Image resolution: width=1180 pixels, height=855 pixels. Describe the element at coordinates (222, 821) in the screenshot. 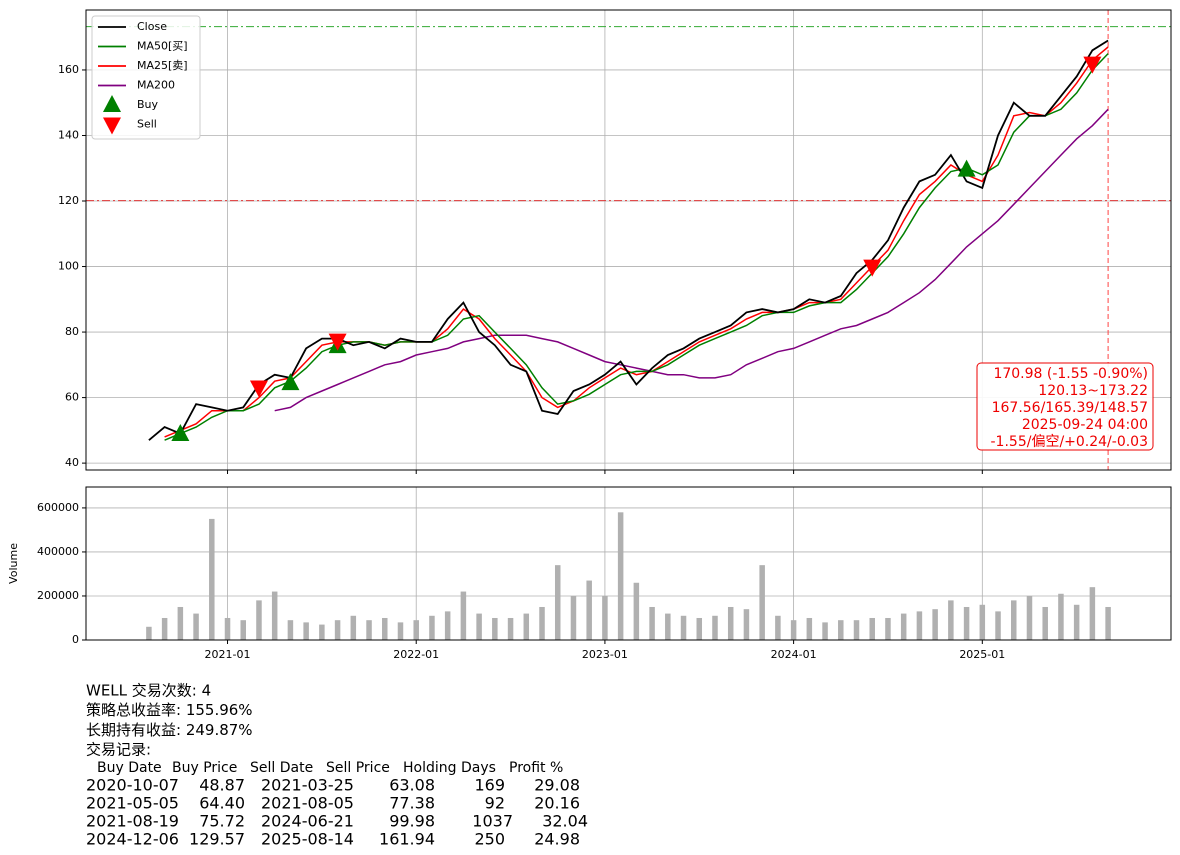

I see `table-cell: 75.72` at that location.